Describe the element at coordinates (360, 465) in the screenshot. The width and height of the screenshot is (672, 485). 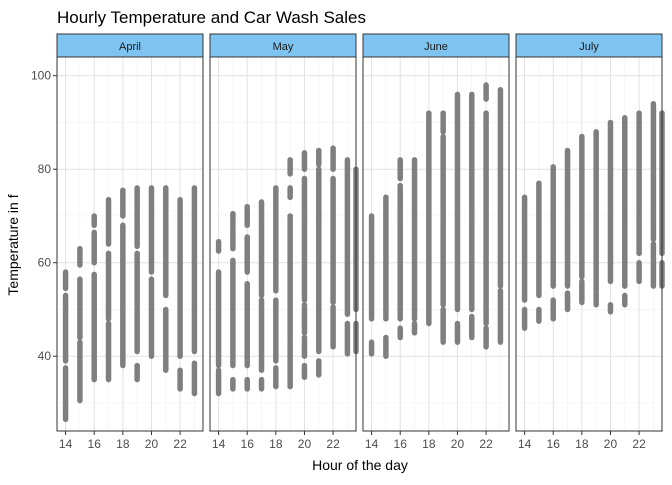
I see `x-axis-label: Hour of the day` at that location.